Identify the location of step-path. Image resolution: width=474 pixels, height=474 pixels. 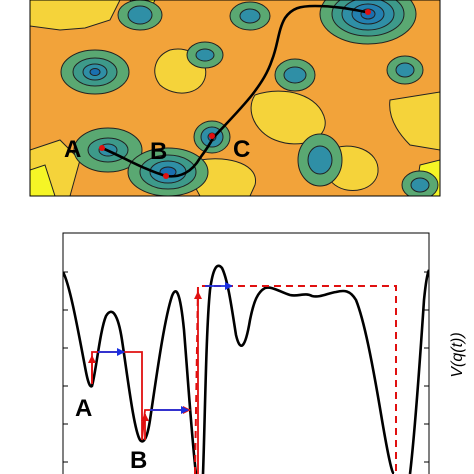
(141, 396).